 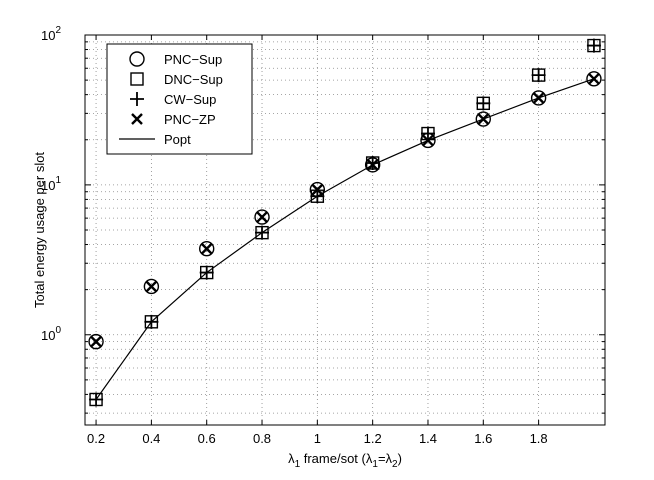 I want to click on x-tick-label: 1.8, so click(x=539, y=438).